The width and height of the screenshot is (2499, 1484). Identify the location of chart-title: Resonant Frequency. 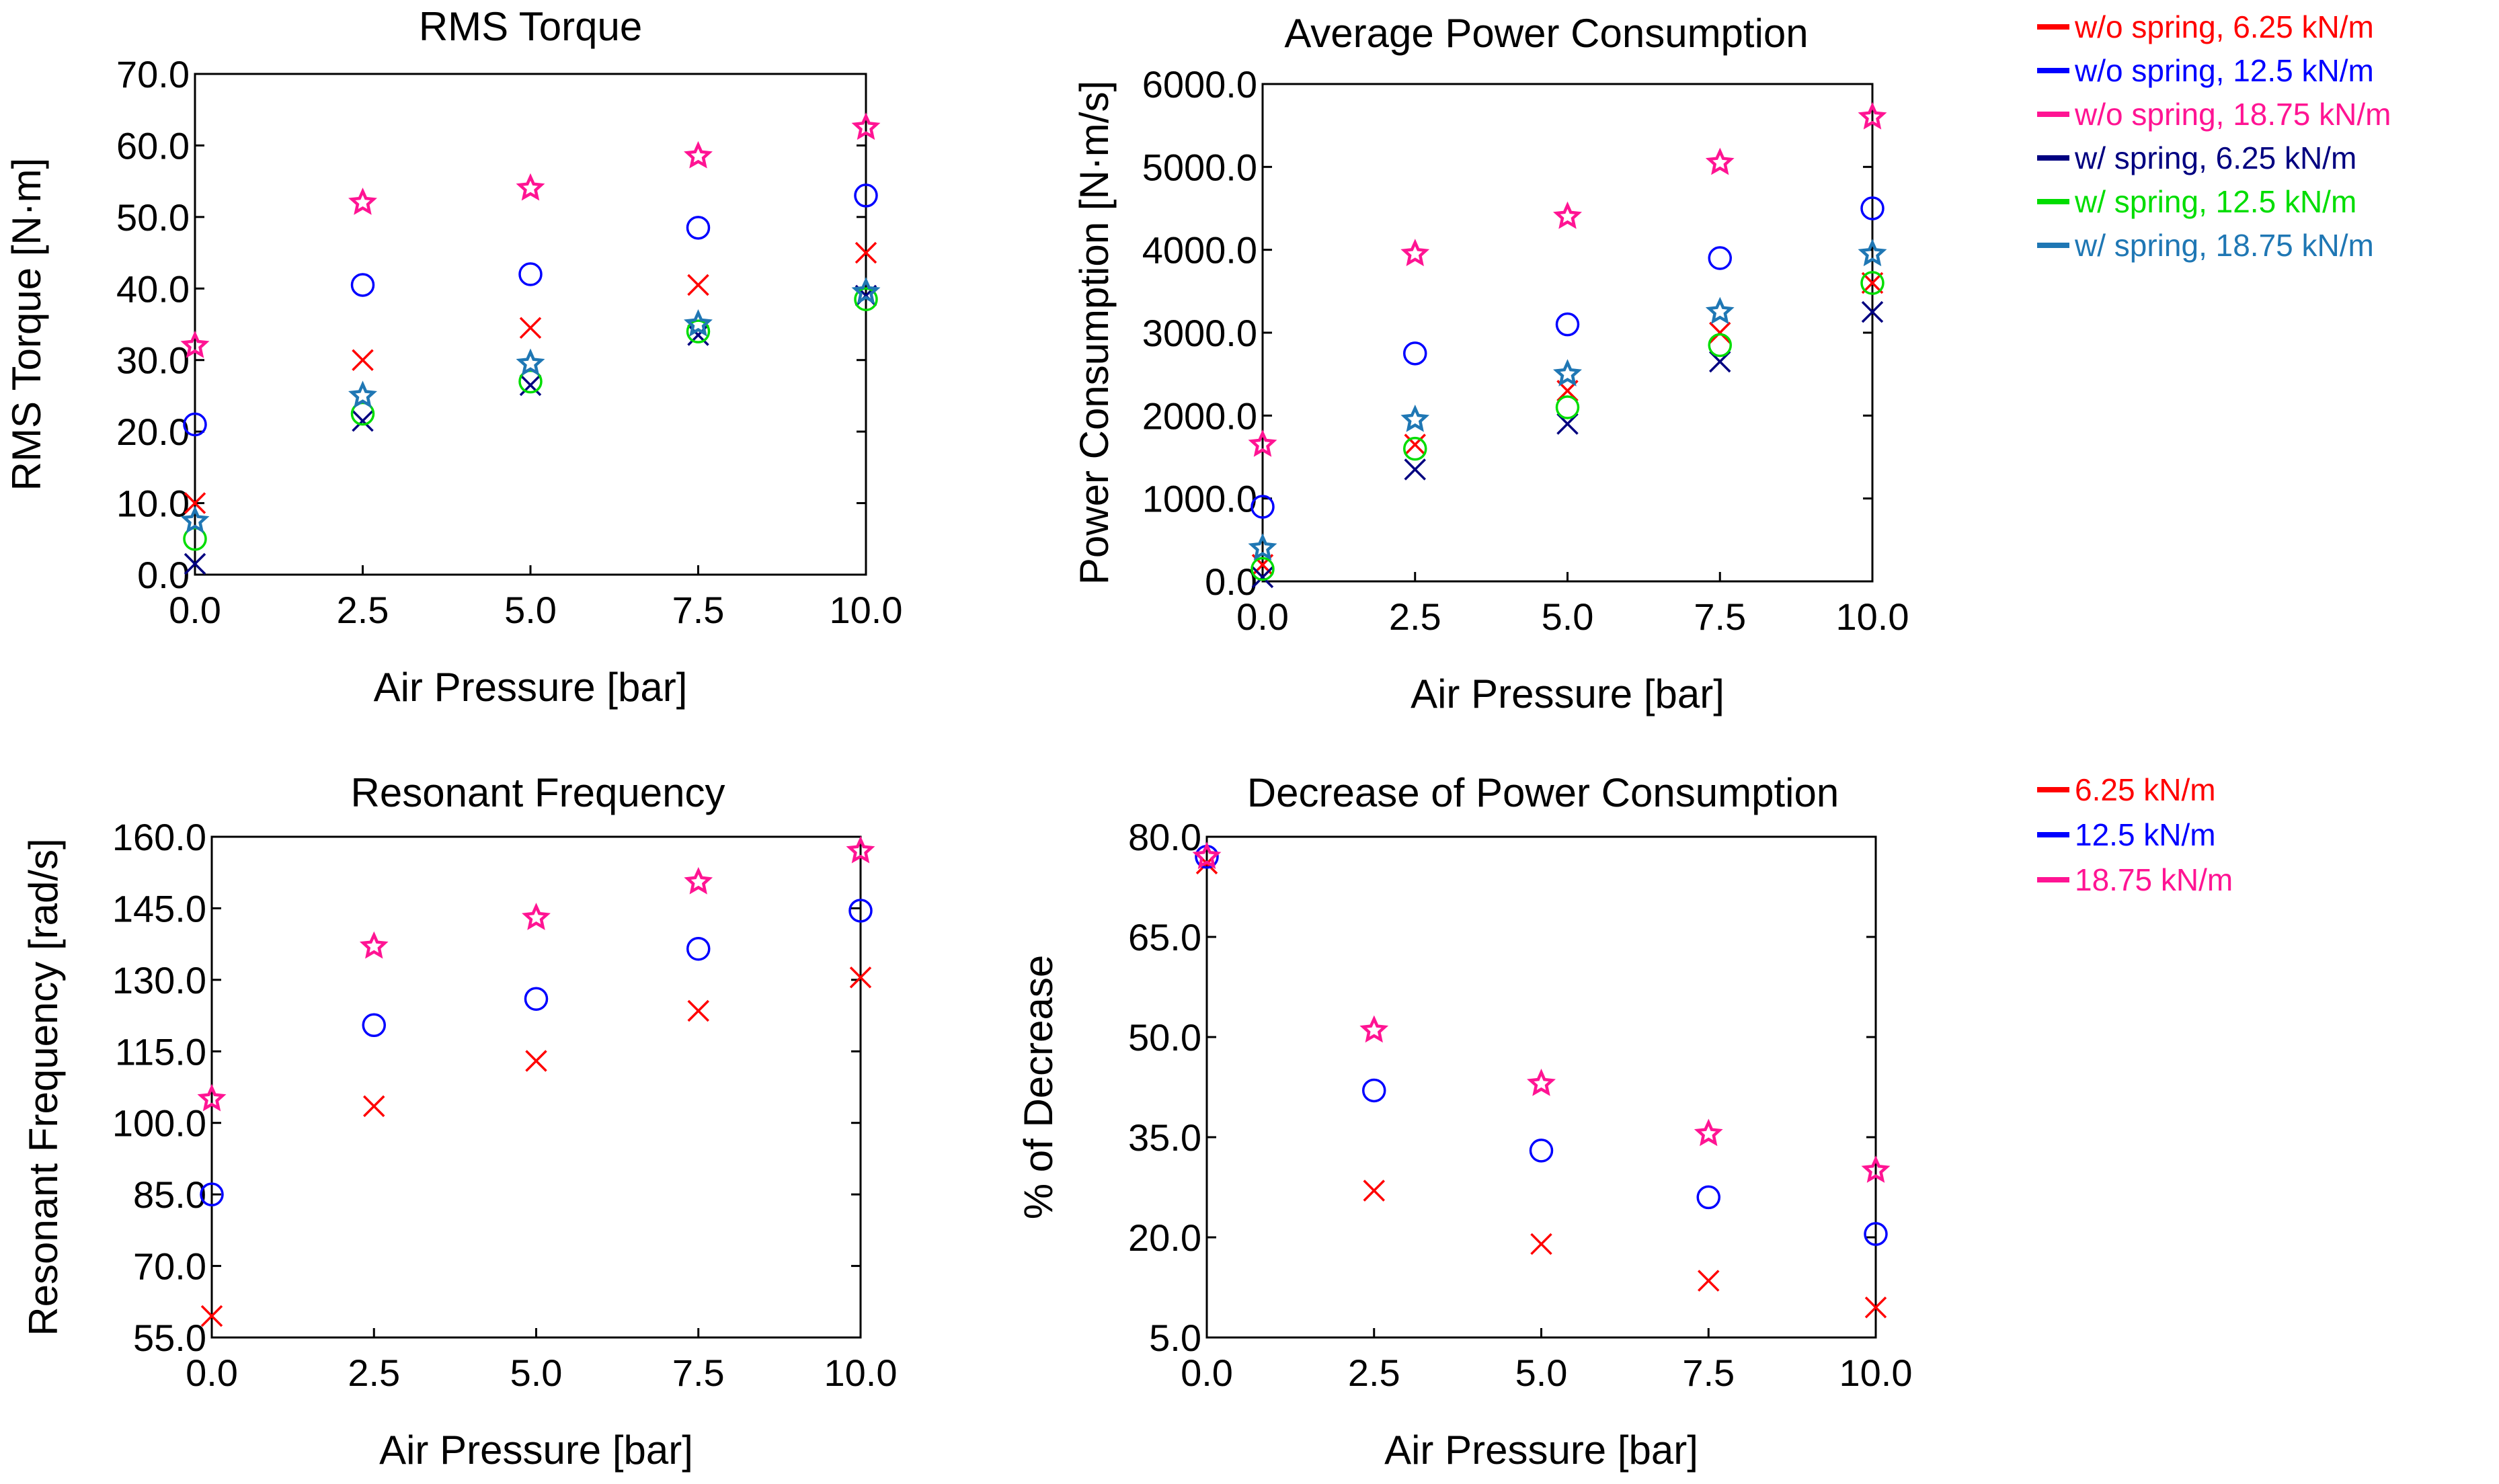
(538, 792).